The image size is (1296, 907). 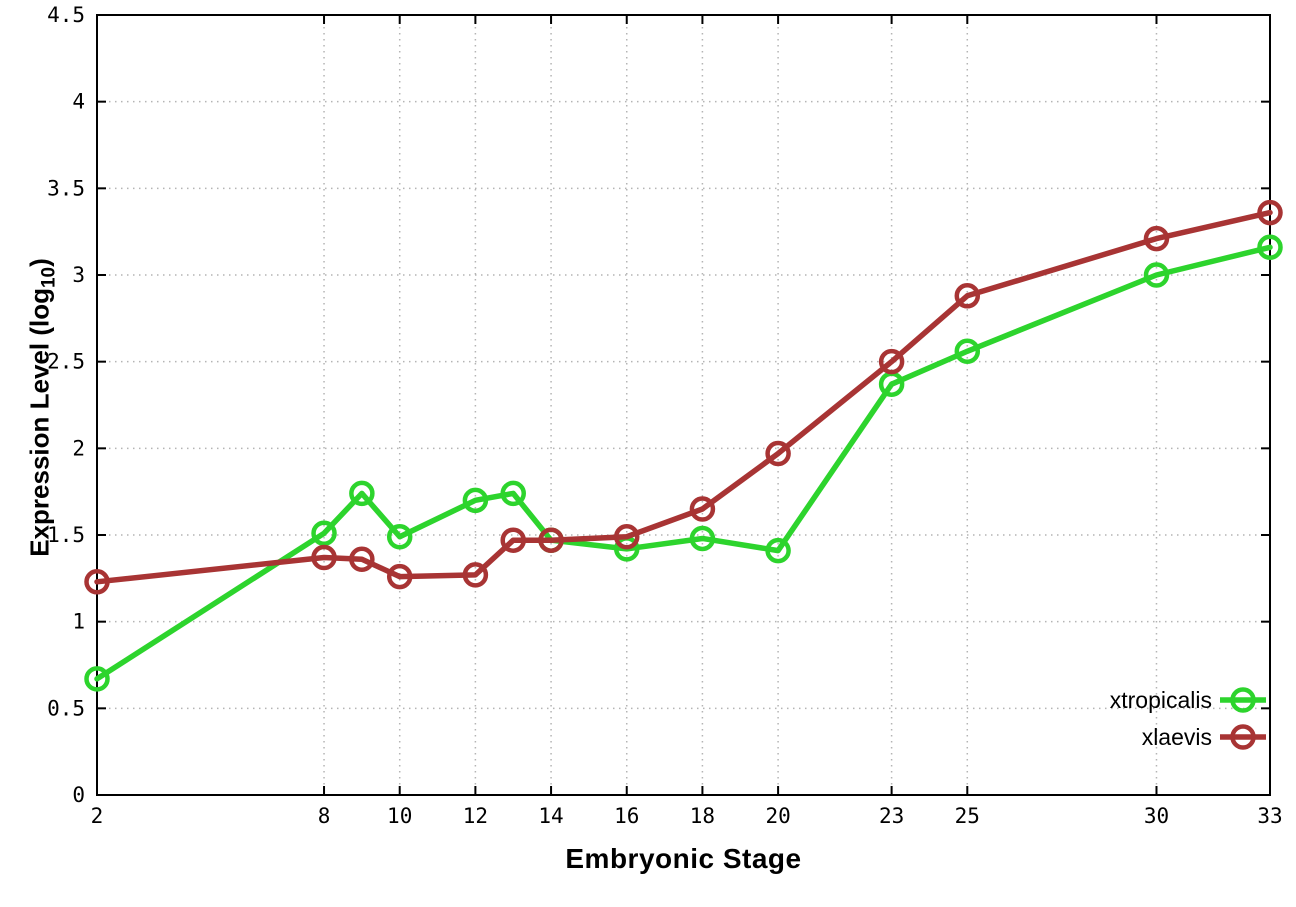 What do you see at coordinates (66, 188) in the screenshot?
I see `y-tick-label: 3.5` at bounding box center [66, 188].